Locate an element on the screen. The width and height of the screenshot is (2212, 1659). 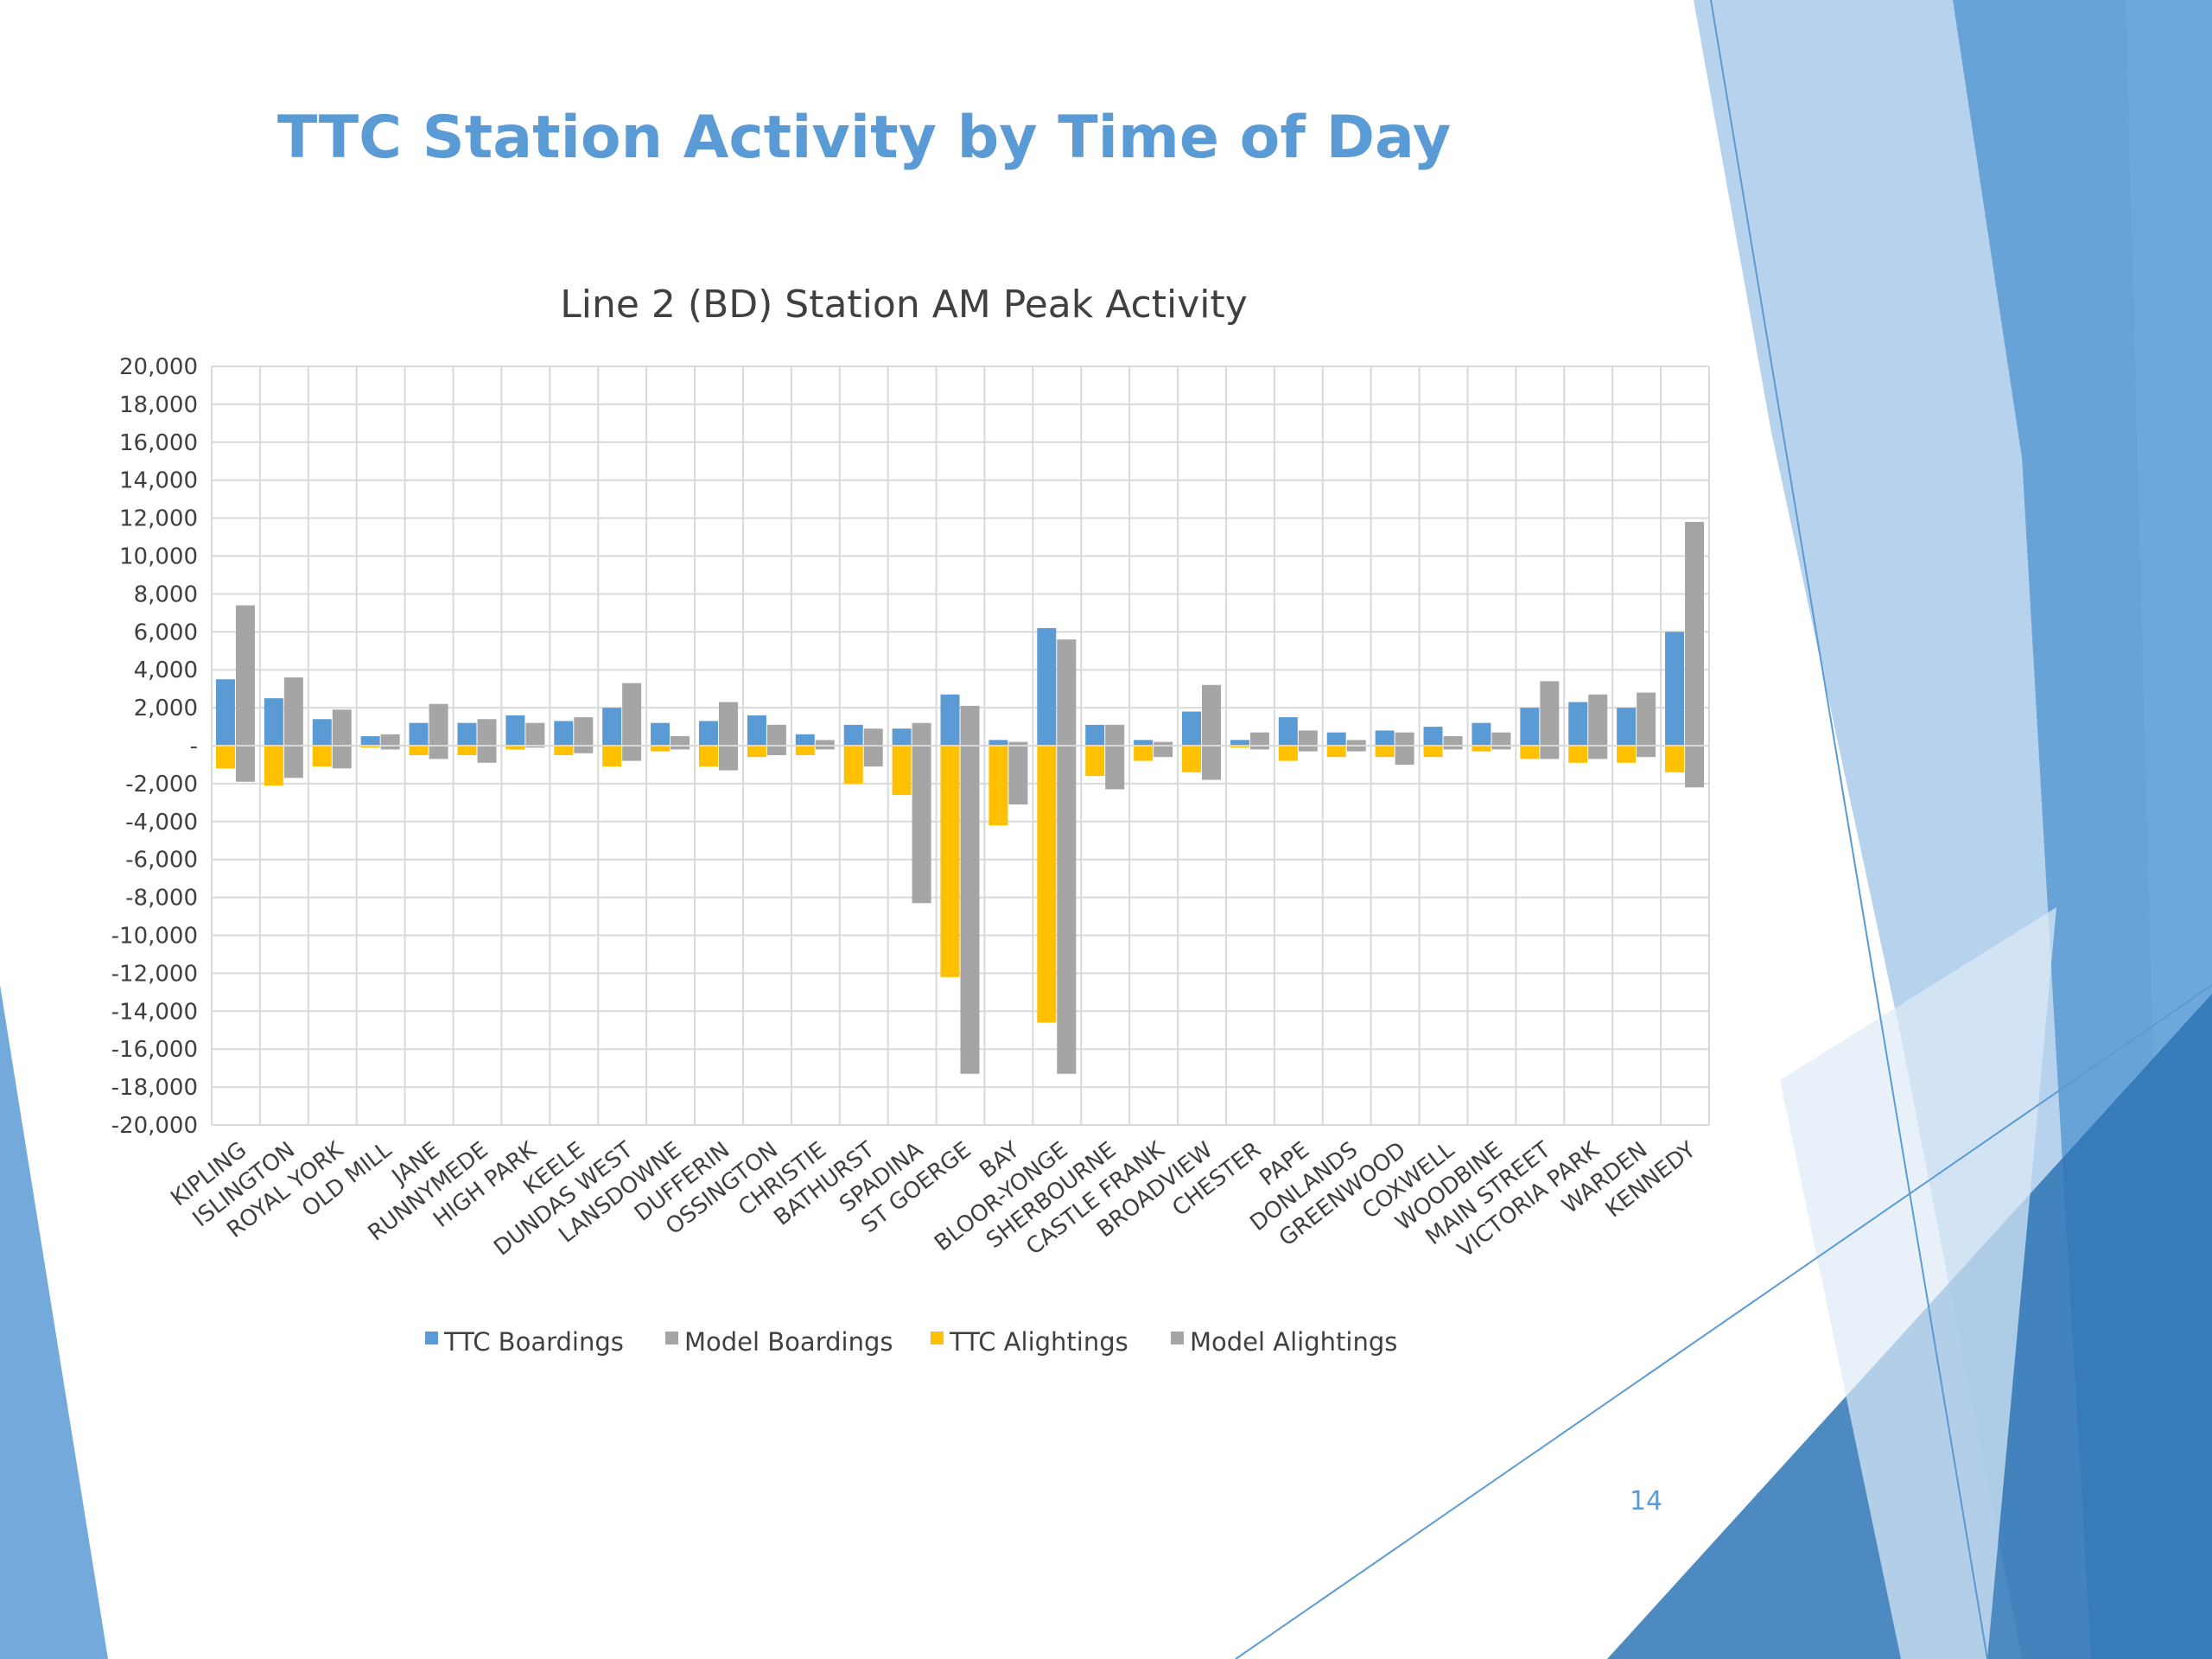
slide-number: 14 is located at coordinates (1646, 1501).